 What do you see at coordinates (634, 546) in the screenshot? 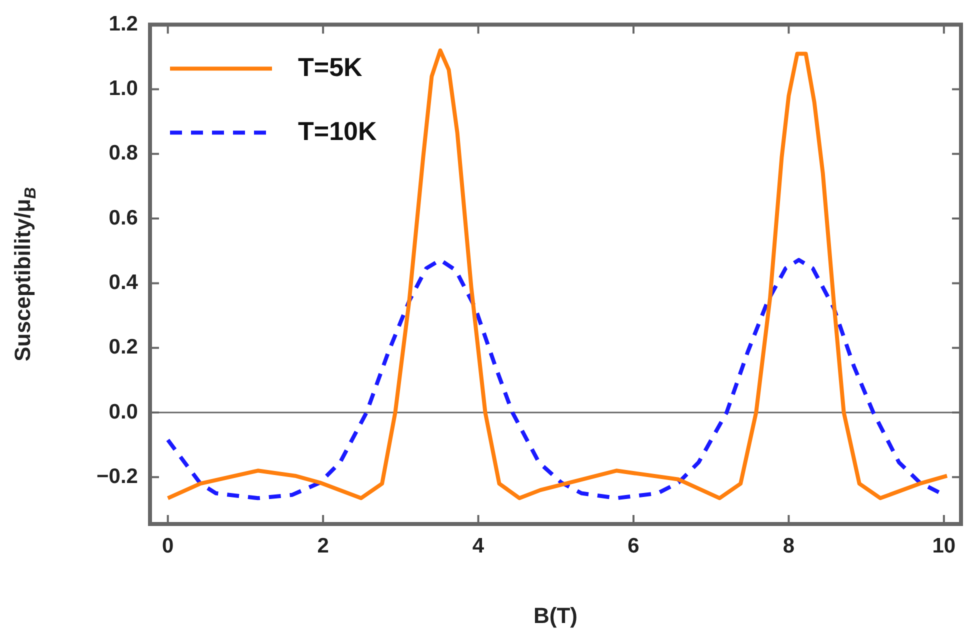
I see `x-tick-label: 6` at bounding box center [634, 546].